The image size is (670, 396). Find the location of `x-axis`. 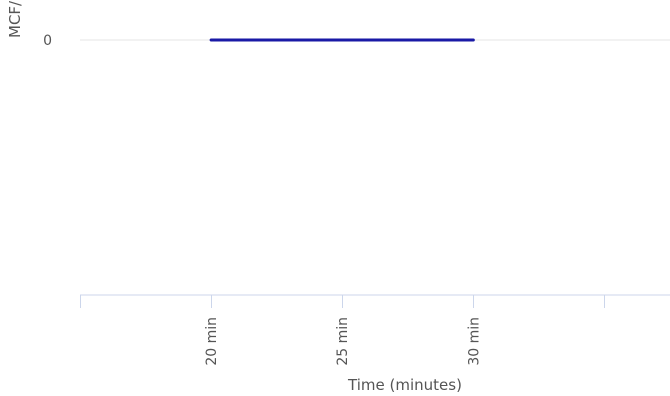

x-axis is located at coordinates (375, 301).